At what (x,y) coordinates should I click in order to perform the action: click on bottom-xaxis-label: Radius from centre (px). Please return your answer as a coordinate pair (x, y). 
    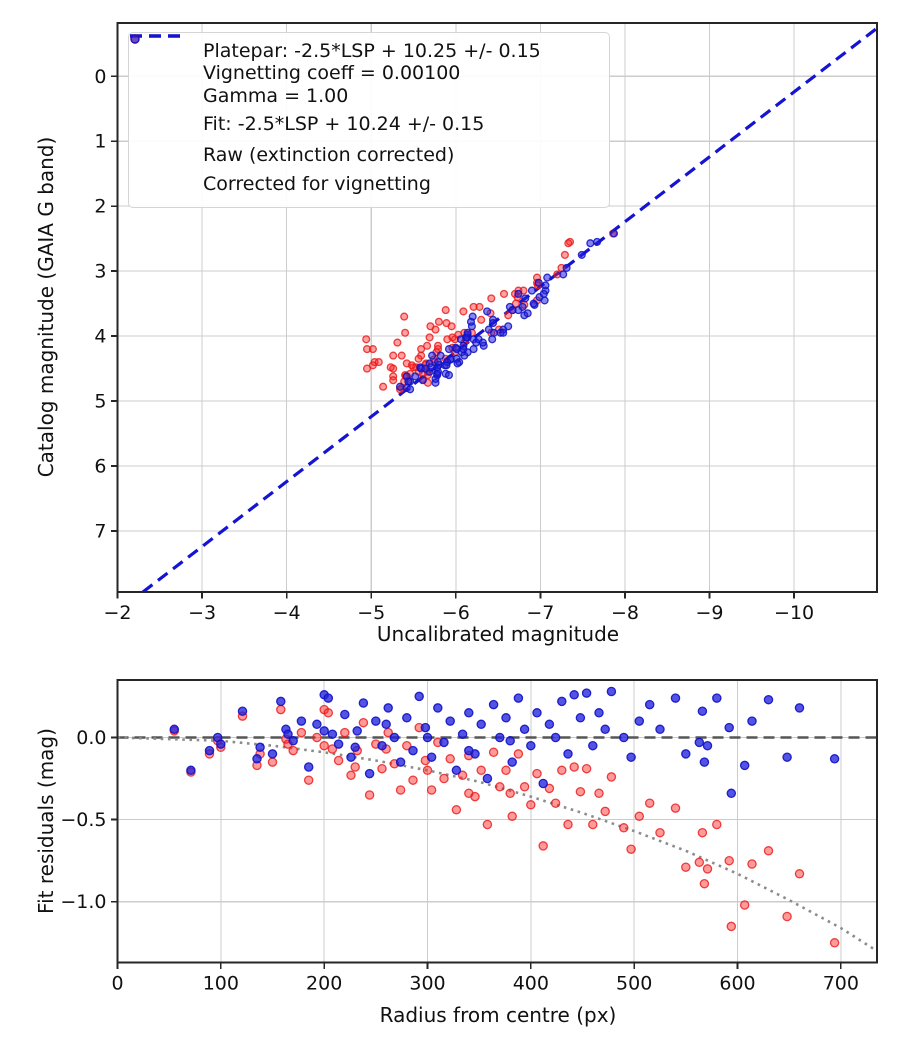
    Looking at the image, I should click on (498, 1015).